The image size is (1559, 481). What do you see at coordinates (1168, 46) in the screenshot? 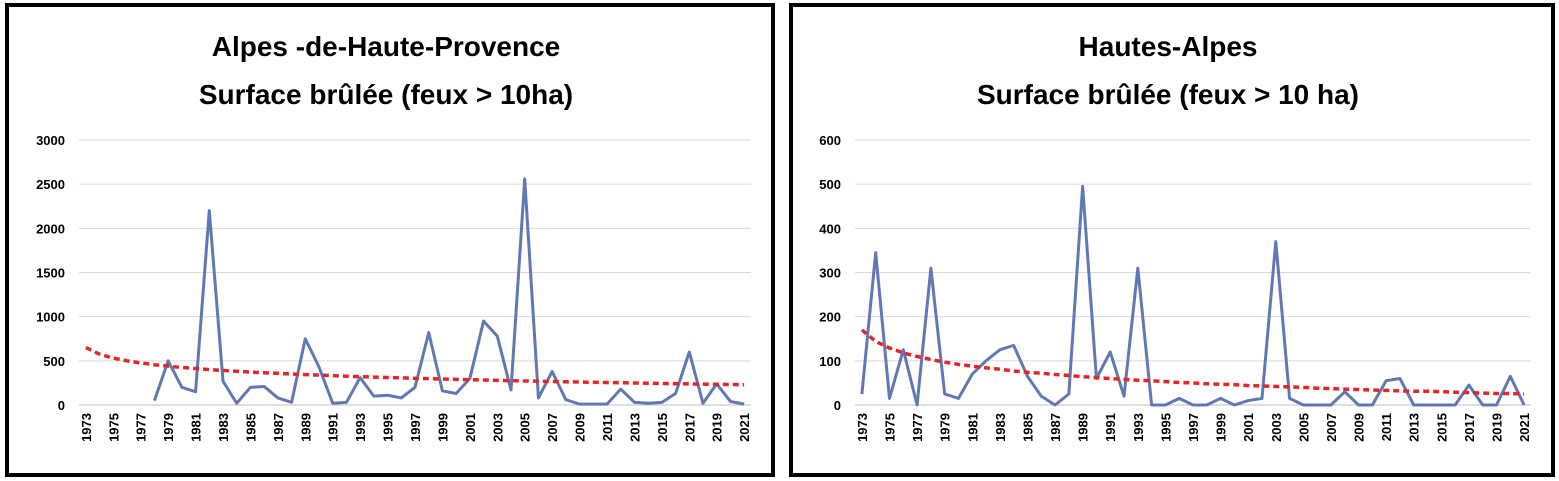
I see `chart-title: Hautes-Alpes` at bounding box center [1168, 46].